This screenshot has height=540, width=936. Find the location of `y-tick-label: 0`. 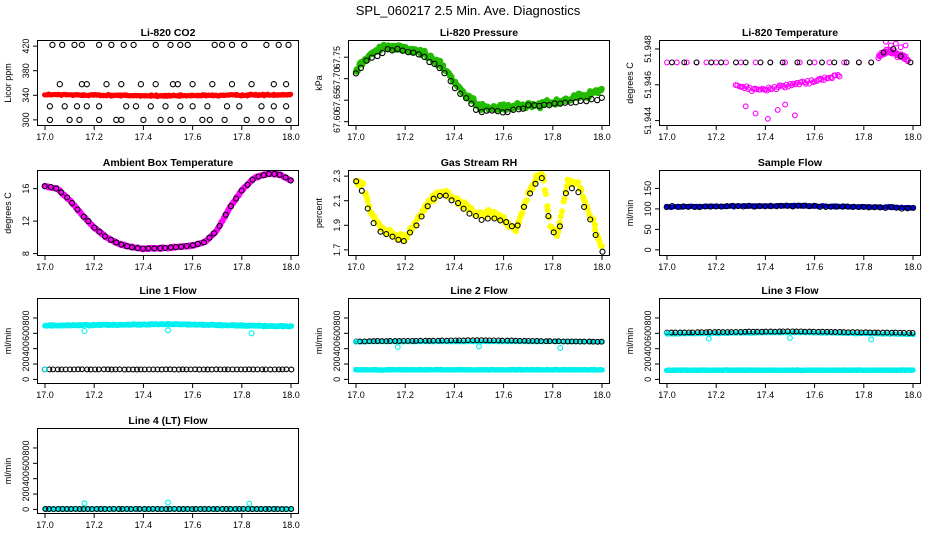

y-tick-label: 0 is located at coordinates (648, 249).